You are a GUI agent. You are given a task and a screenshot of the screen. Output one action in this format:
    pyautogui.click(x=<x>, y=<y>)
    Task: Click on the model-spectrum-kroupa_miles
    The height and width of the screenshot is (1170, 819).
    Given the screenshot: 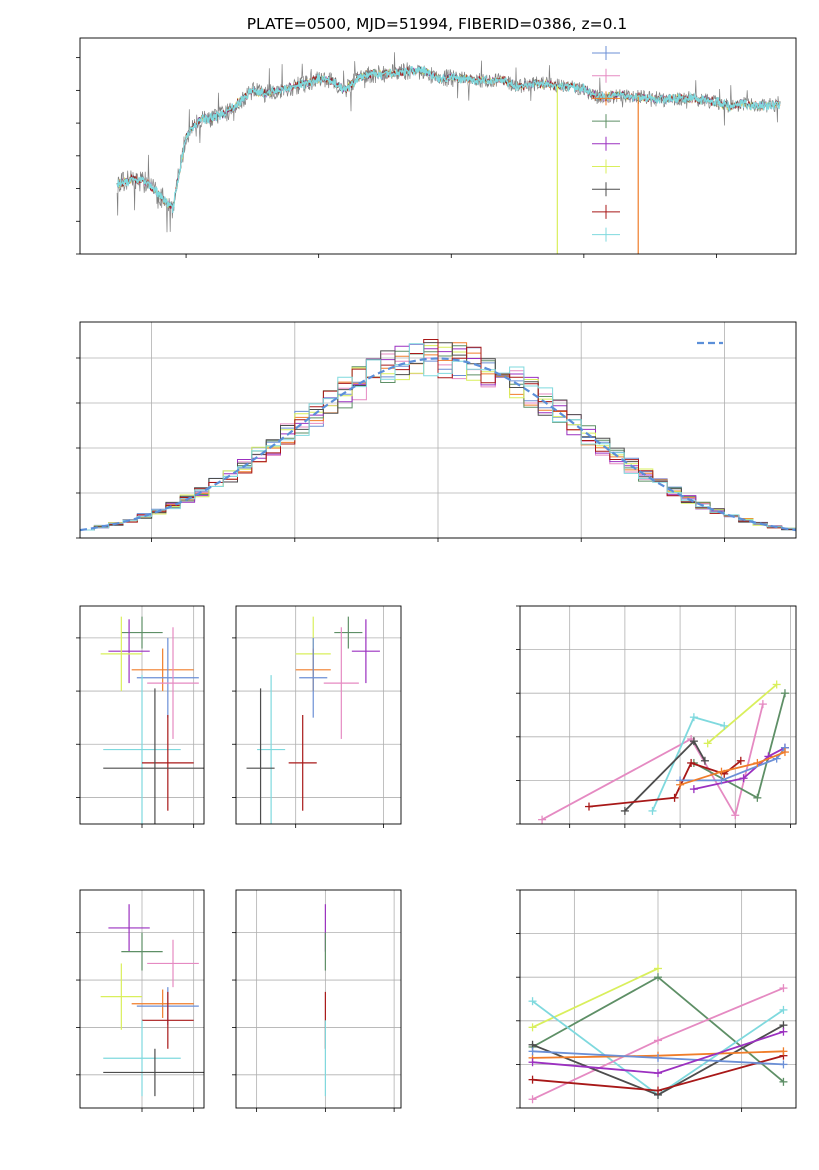 What is the action you would take?
    pyautogui.click(x=448, y=138)
    